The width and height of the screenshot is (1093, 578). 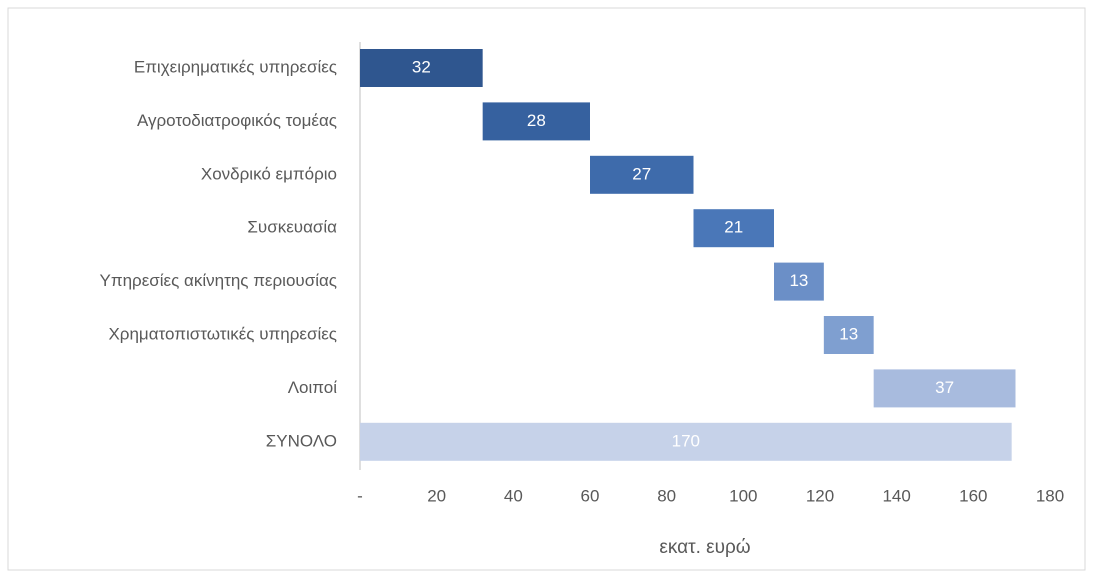 What do you see at coordinates (590, 495) in the screenshot?
I see `x-tick-label: 60` at bounding box center [590, 495].